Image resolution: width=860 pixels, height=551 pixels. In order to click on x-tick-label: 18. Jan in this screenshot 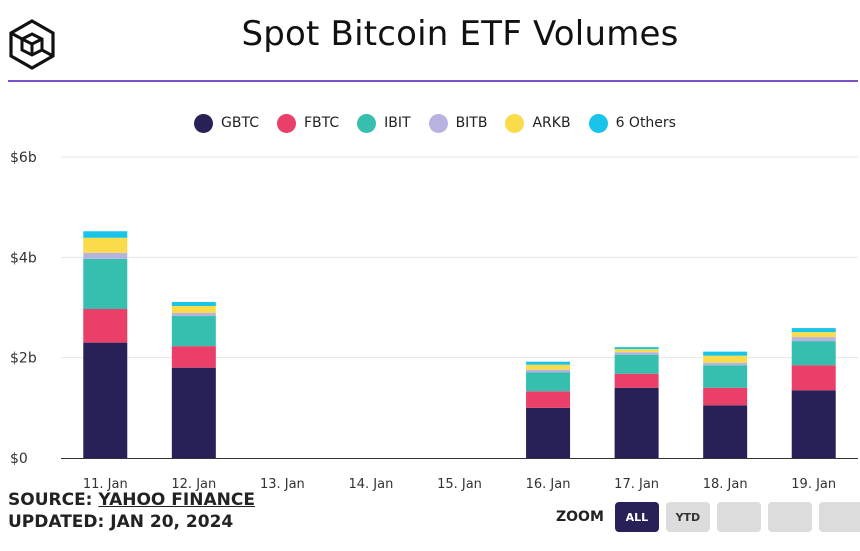, I will do `click(725, 484)`.